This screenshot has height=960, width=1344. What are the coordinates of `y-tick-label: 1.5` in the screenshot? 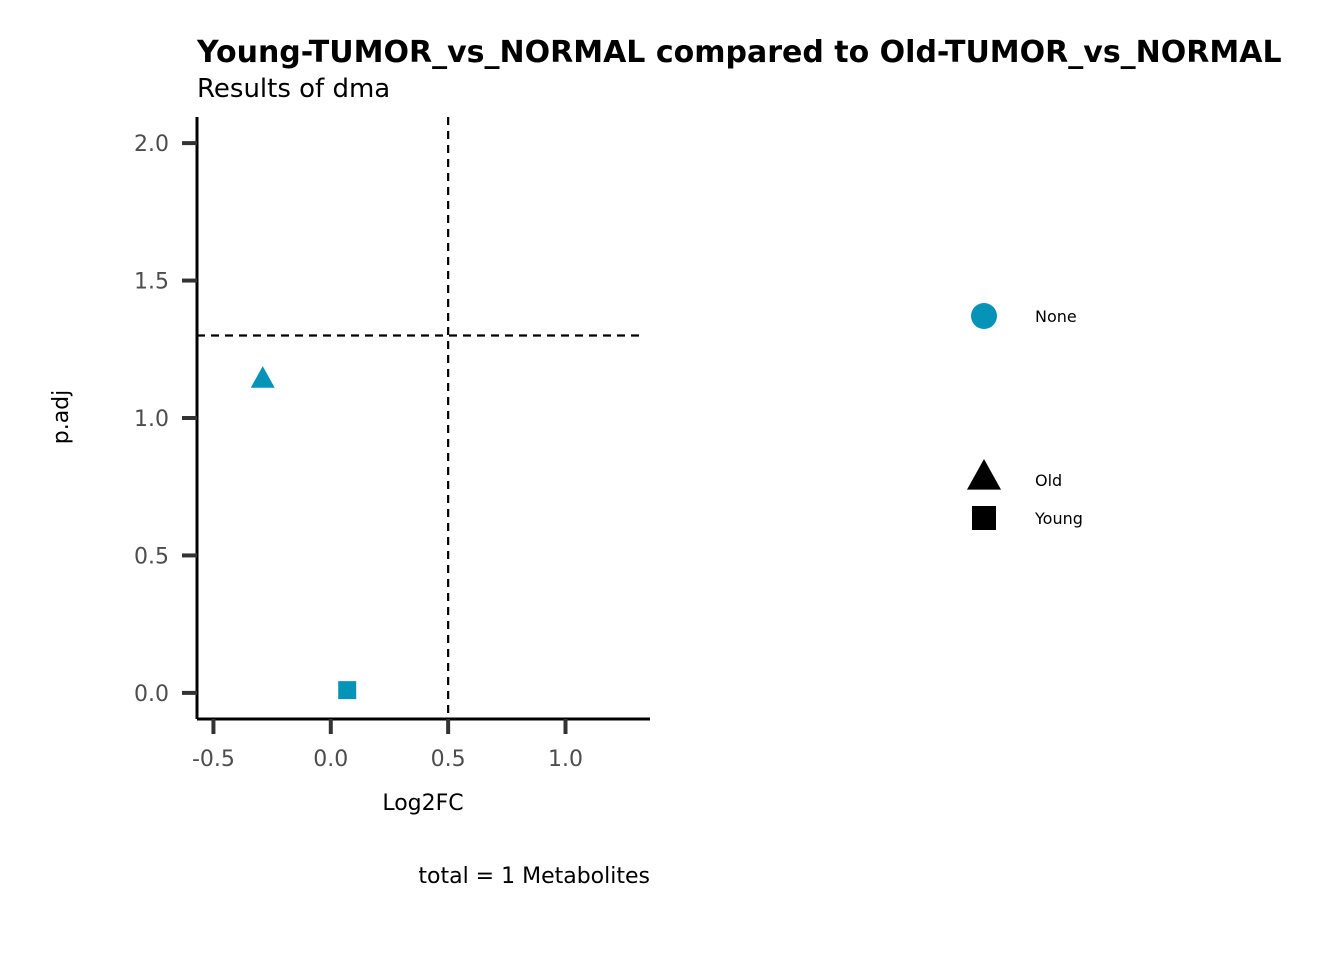 It's located at (151, 282).